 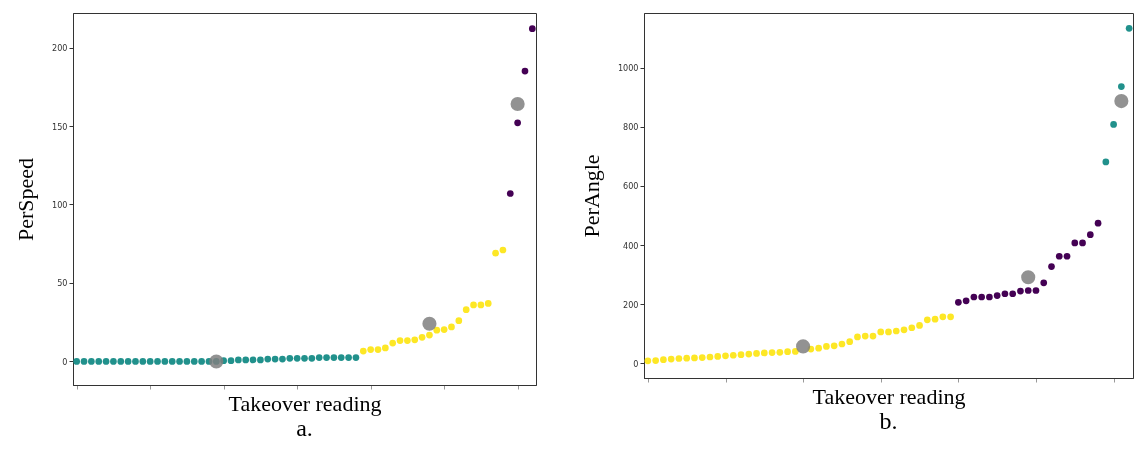 I want to click on y-tick-label: 150, so click(x=60, y=126).